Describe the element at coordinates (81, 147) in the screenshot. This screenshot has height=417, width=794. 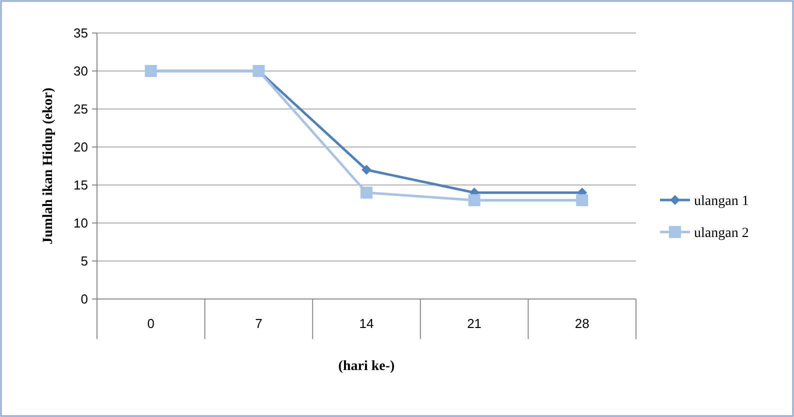
I see `y-tick-label: 20` at that location.